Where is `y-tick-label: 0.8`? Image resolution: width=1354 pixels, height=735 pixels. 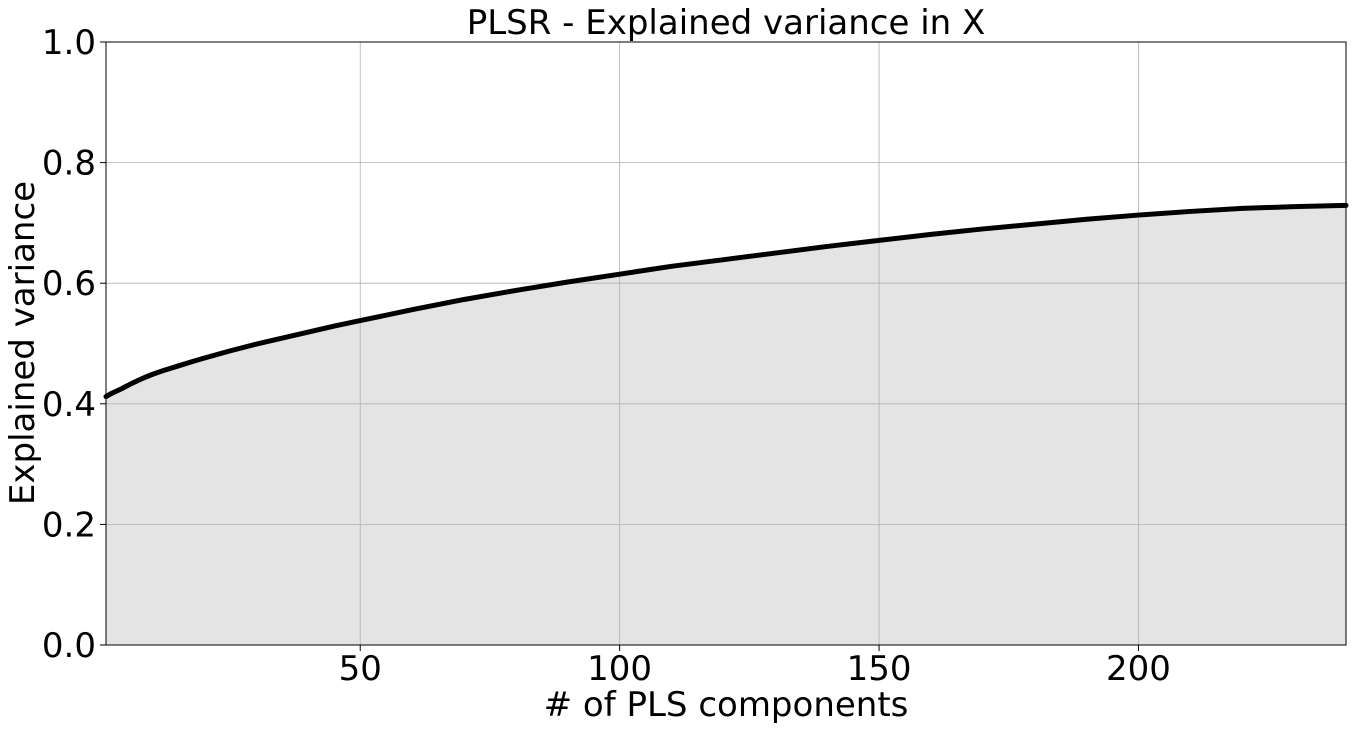 y-tick-label: 0.8 is located at coordinates (69, 164).